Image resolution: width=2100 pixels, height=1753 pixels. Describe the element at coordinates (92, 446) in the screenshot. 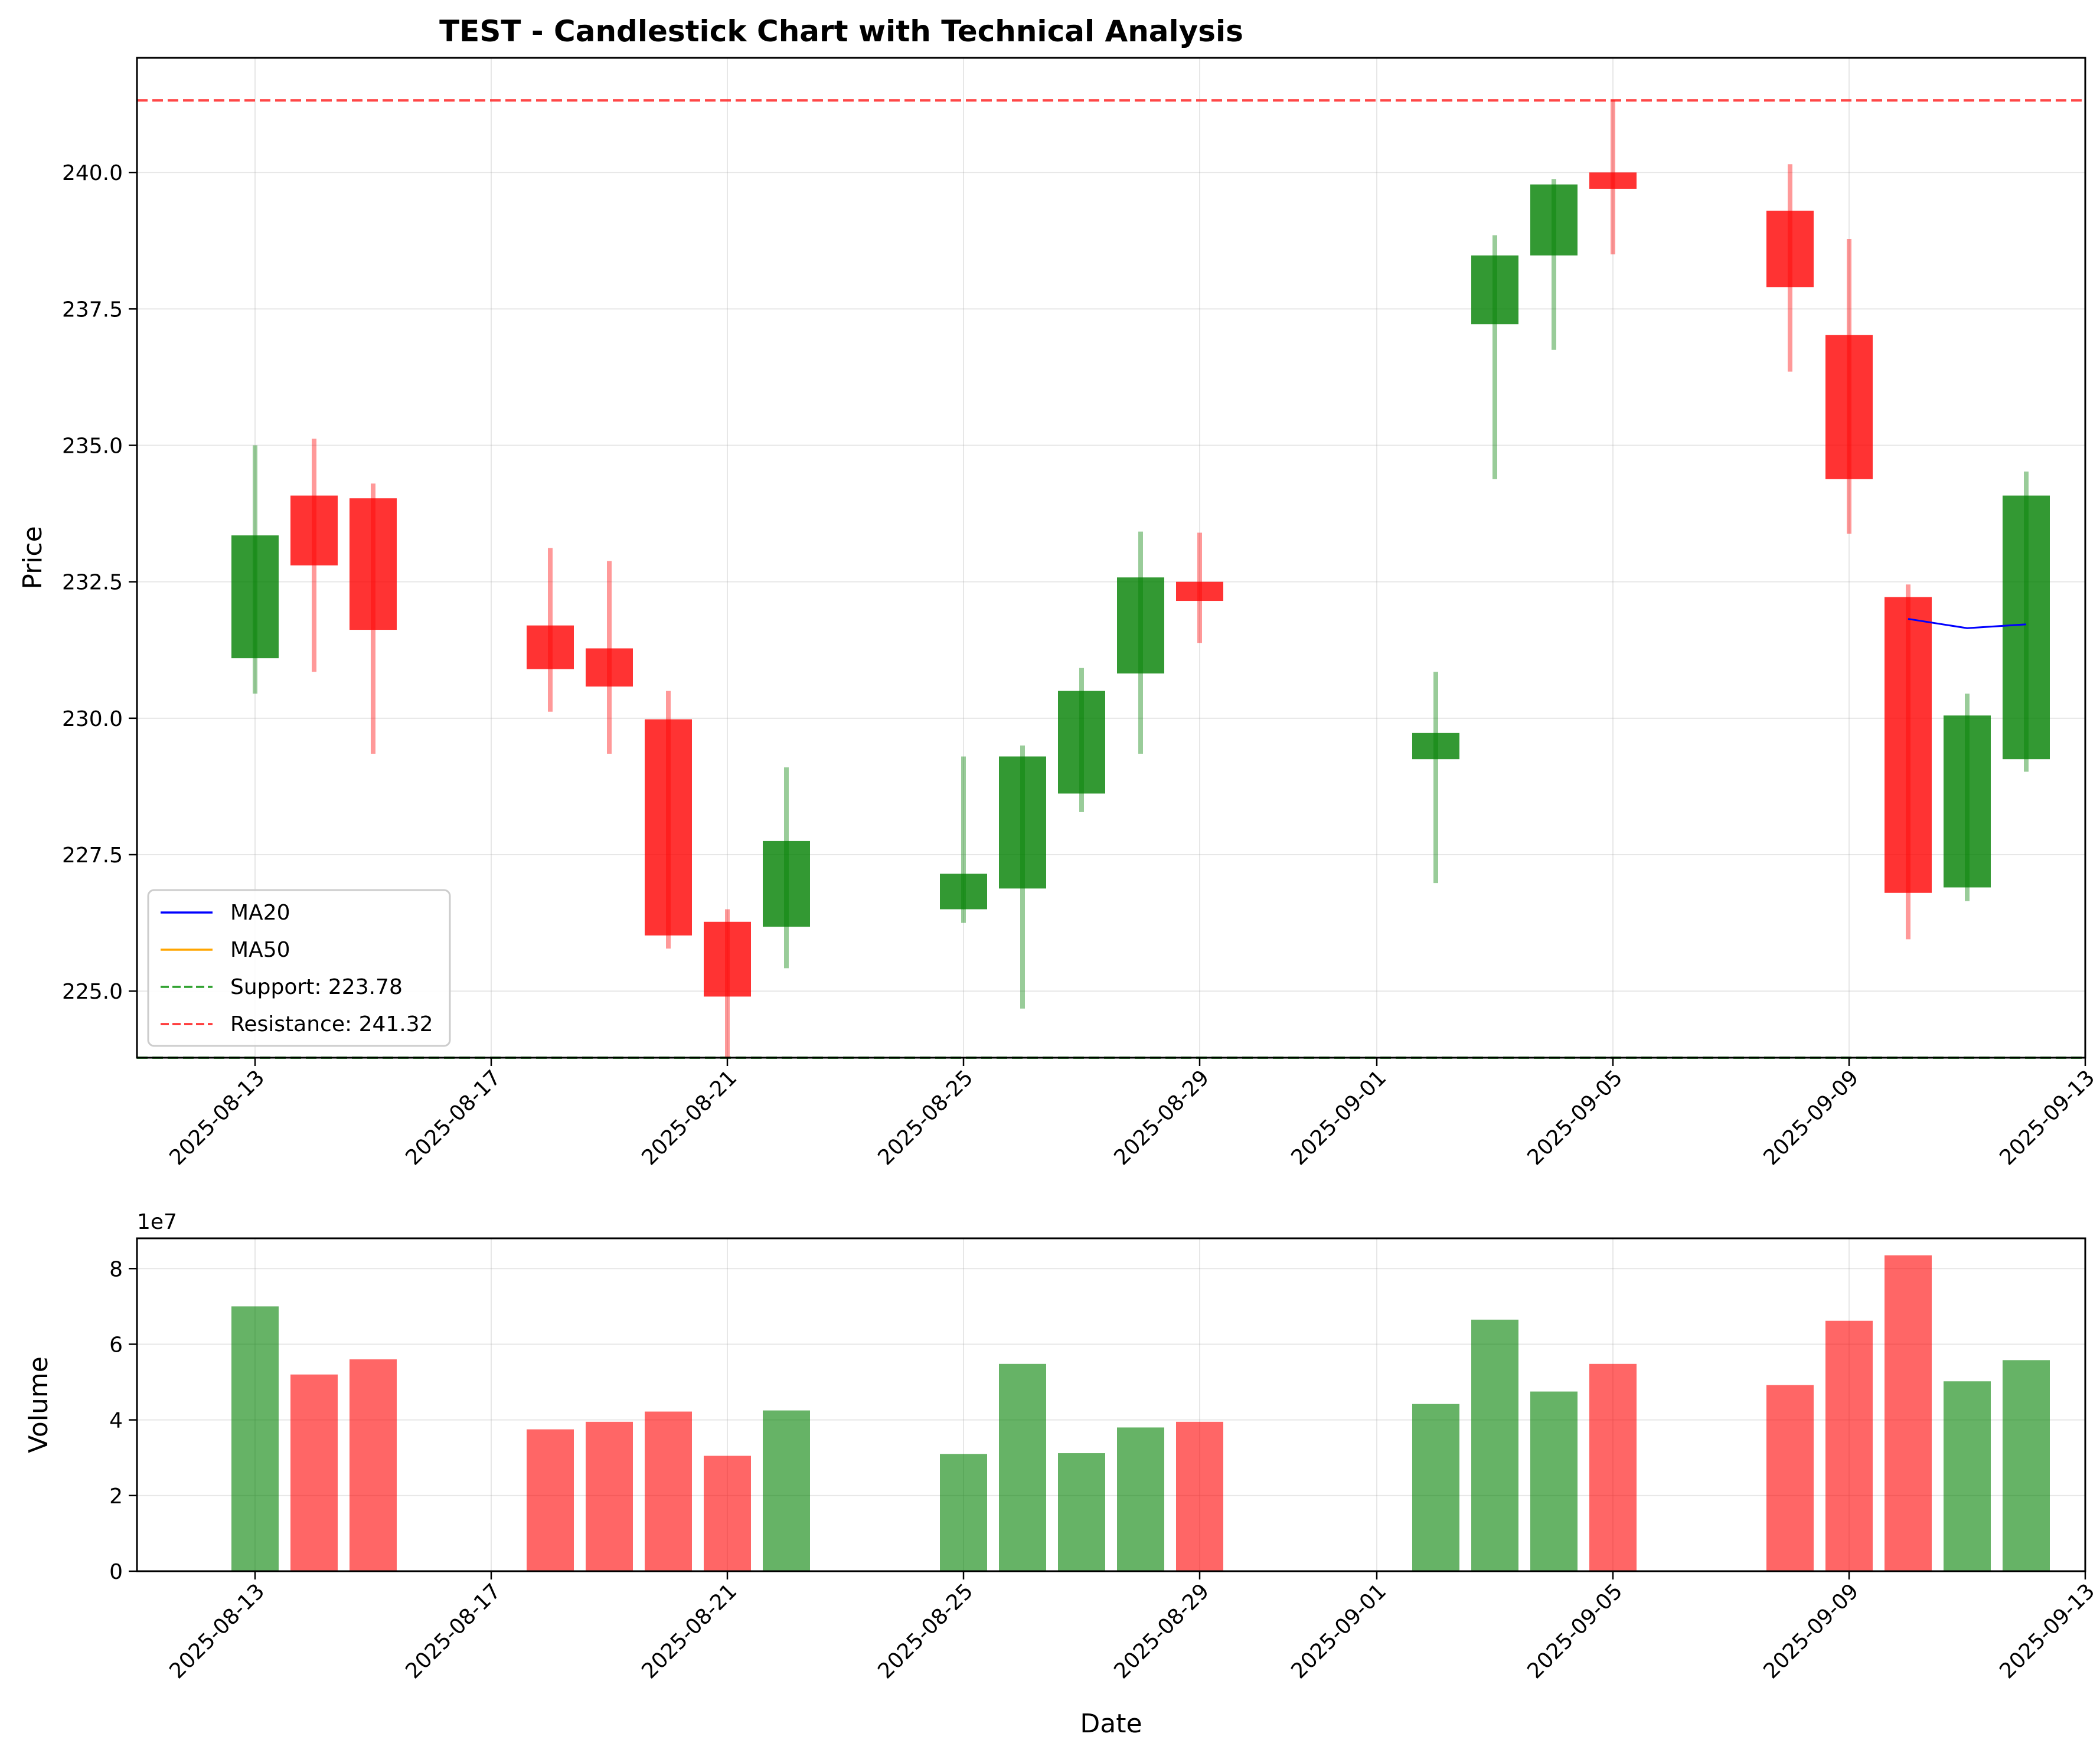

I see `price-y-tick-label: 235.0` at that location.